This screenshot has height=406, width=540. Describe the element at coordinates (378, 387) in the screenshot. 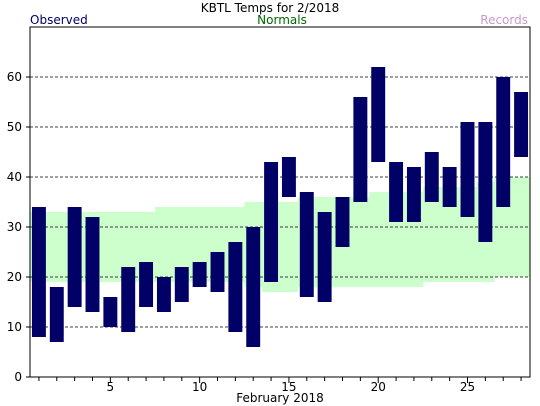

I see `x-tick-label-20: 20` at that location.